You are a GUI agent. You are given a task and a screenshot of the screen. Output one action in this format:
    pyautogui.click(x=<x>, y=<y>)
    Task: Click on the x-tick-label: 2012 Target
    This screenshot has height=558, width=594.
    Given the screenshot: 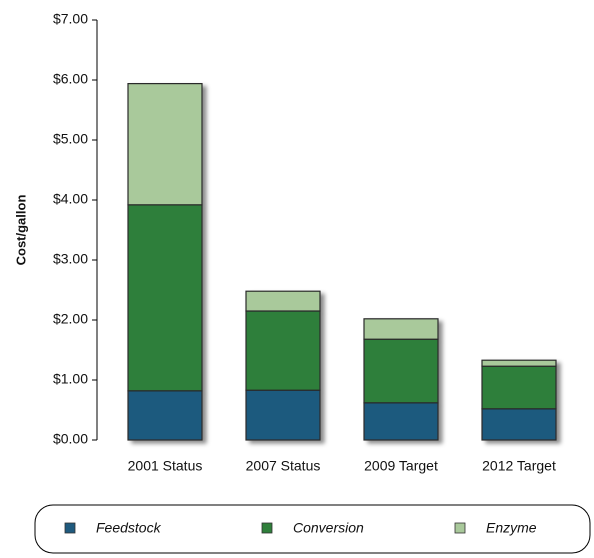 What is the action you would take?
    pyautogui.click(x=519, y=466)
    